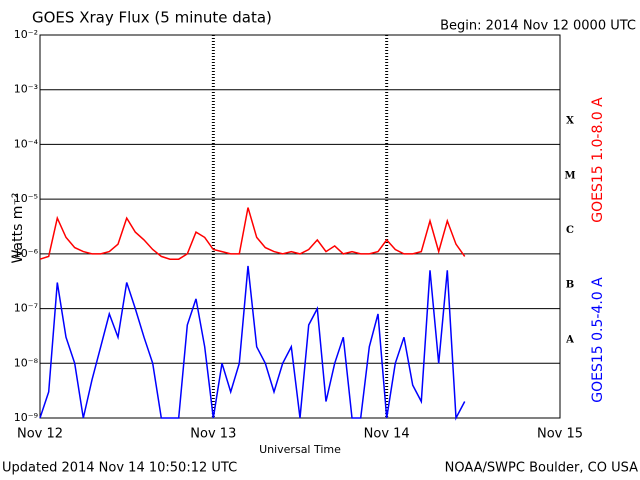  What do you see at coordinates (18, 228) in the screenshot?
I see `y-axis-label: Watts m⁻²` at bounding box center [18, 228].